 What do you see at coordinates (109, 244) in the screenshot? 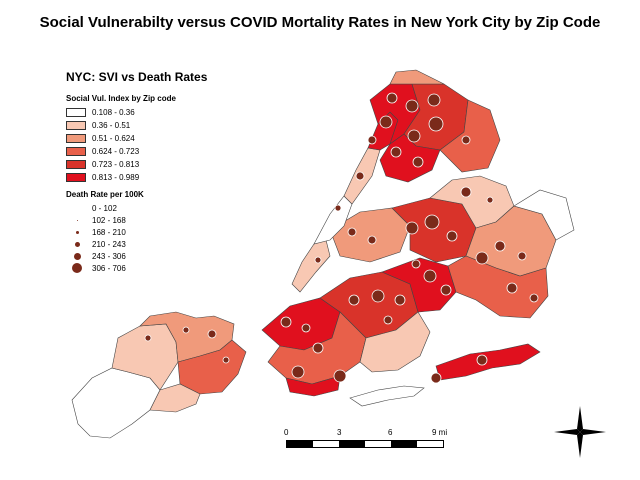
I see `death-class-label: 210 - 243` at bounding box center [109, 244].